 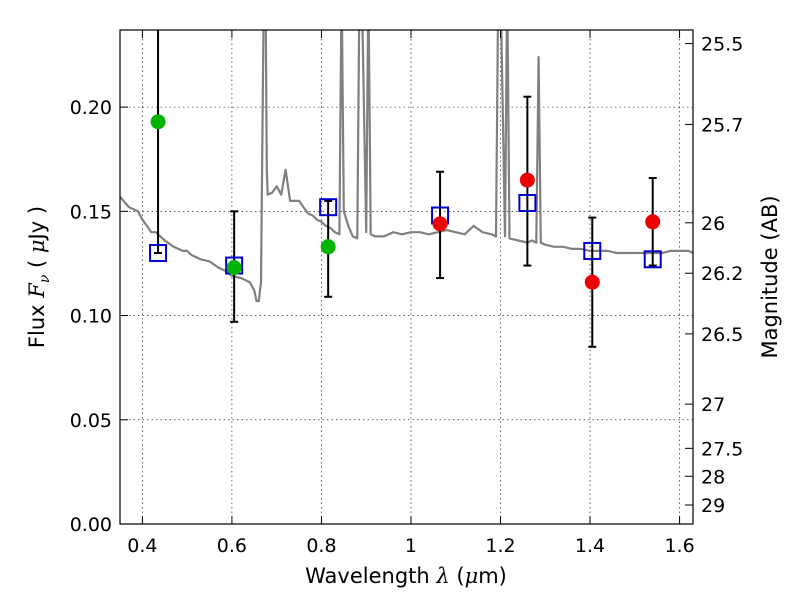 I want to click on x-tick-label: 0.4, so click(x=142, y=546).